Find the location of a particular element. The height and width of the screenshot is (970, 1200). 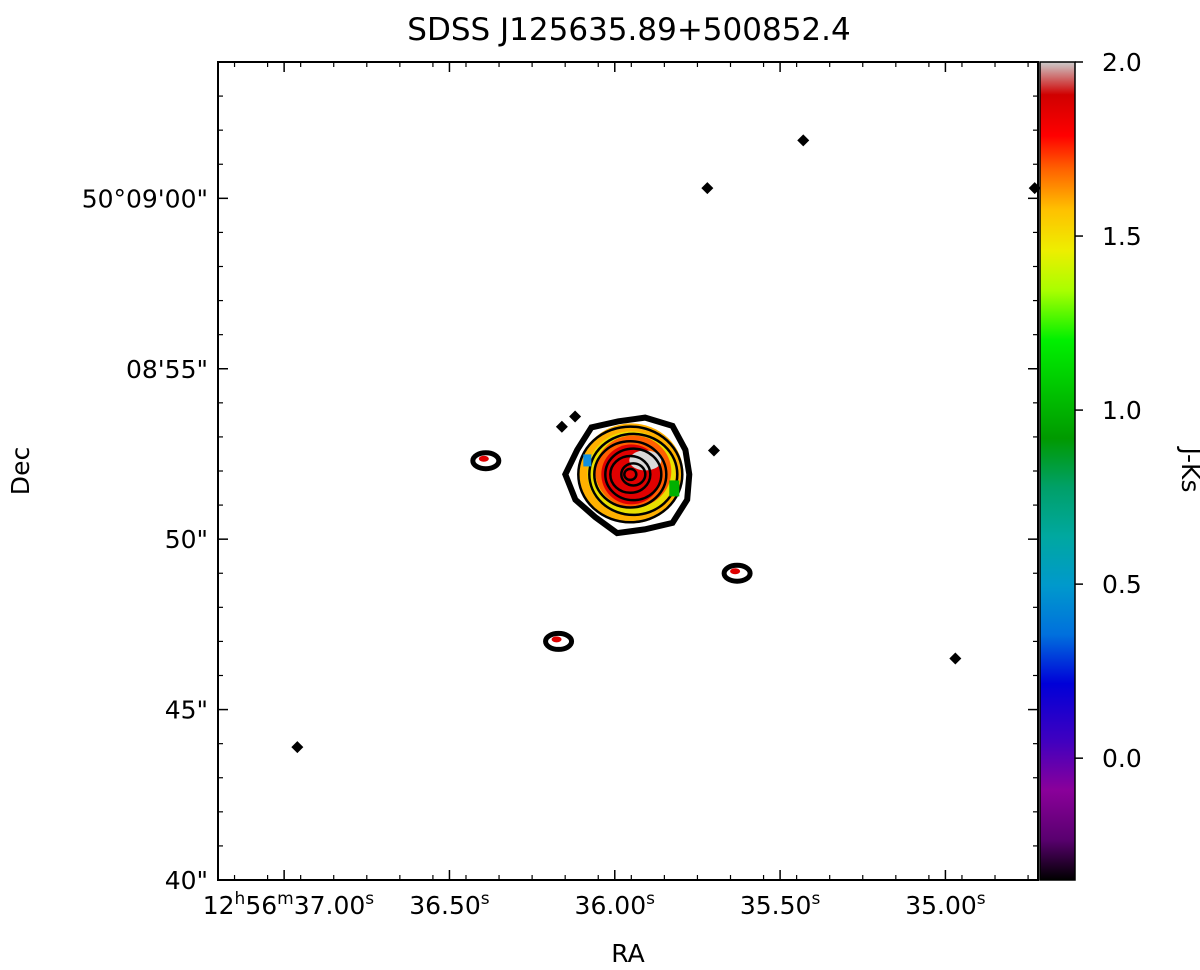

colorbar-tick-label-1: 1.5 is located at coordinates (1122, 236).